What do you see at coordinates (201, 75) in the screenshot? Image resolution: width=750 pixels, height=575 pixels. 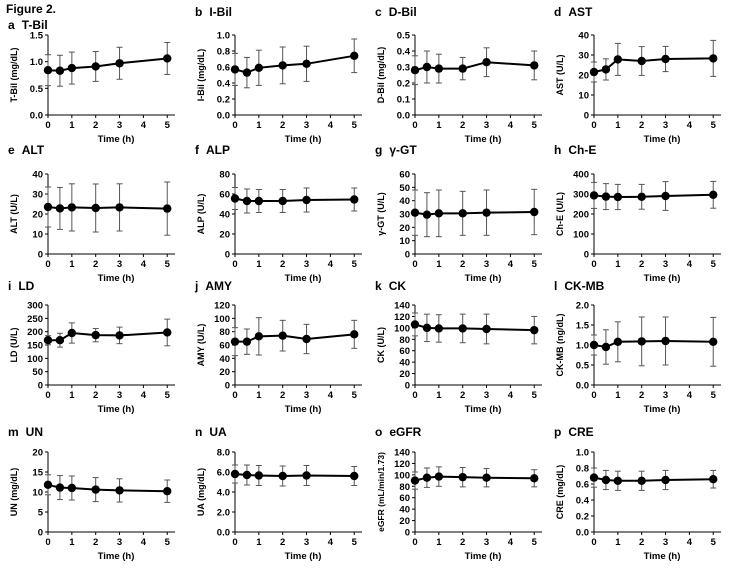 I see `y-axis-label: I-Bil (mg/dL)` at bounding box center [201, 75].